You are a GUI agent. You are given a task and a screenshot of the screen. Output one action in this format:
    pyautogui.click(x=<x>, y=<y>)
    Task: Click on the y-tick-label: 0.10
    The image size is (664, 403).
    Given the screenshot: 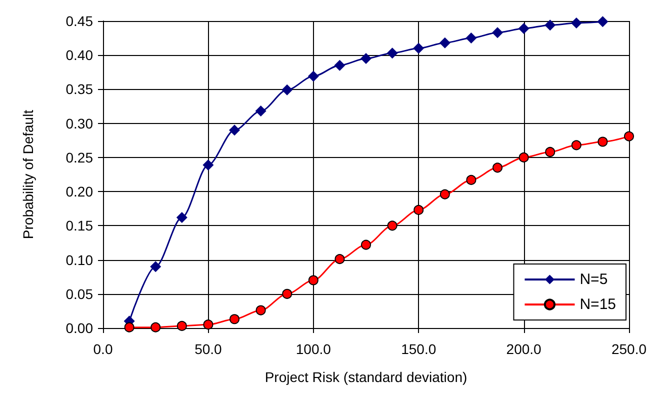 What is the action you would take?
    pyautogui.click(x=80, y=260)
    